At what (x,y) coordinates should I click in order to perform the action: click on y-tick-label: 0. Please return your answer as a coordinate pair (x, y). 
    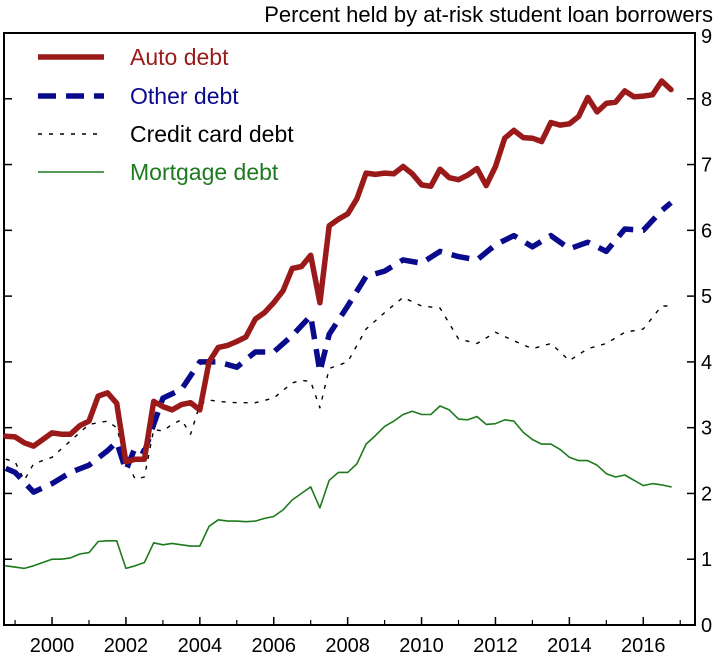
    Looking at the image, I should click on (706, 626).